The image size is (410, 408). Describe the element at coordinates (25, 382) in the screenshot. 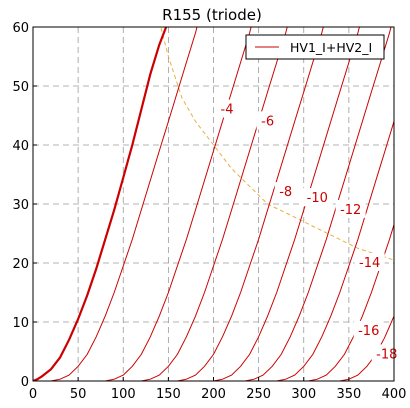

I see `y-tick-label: 0` at that location.